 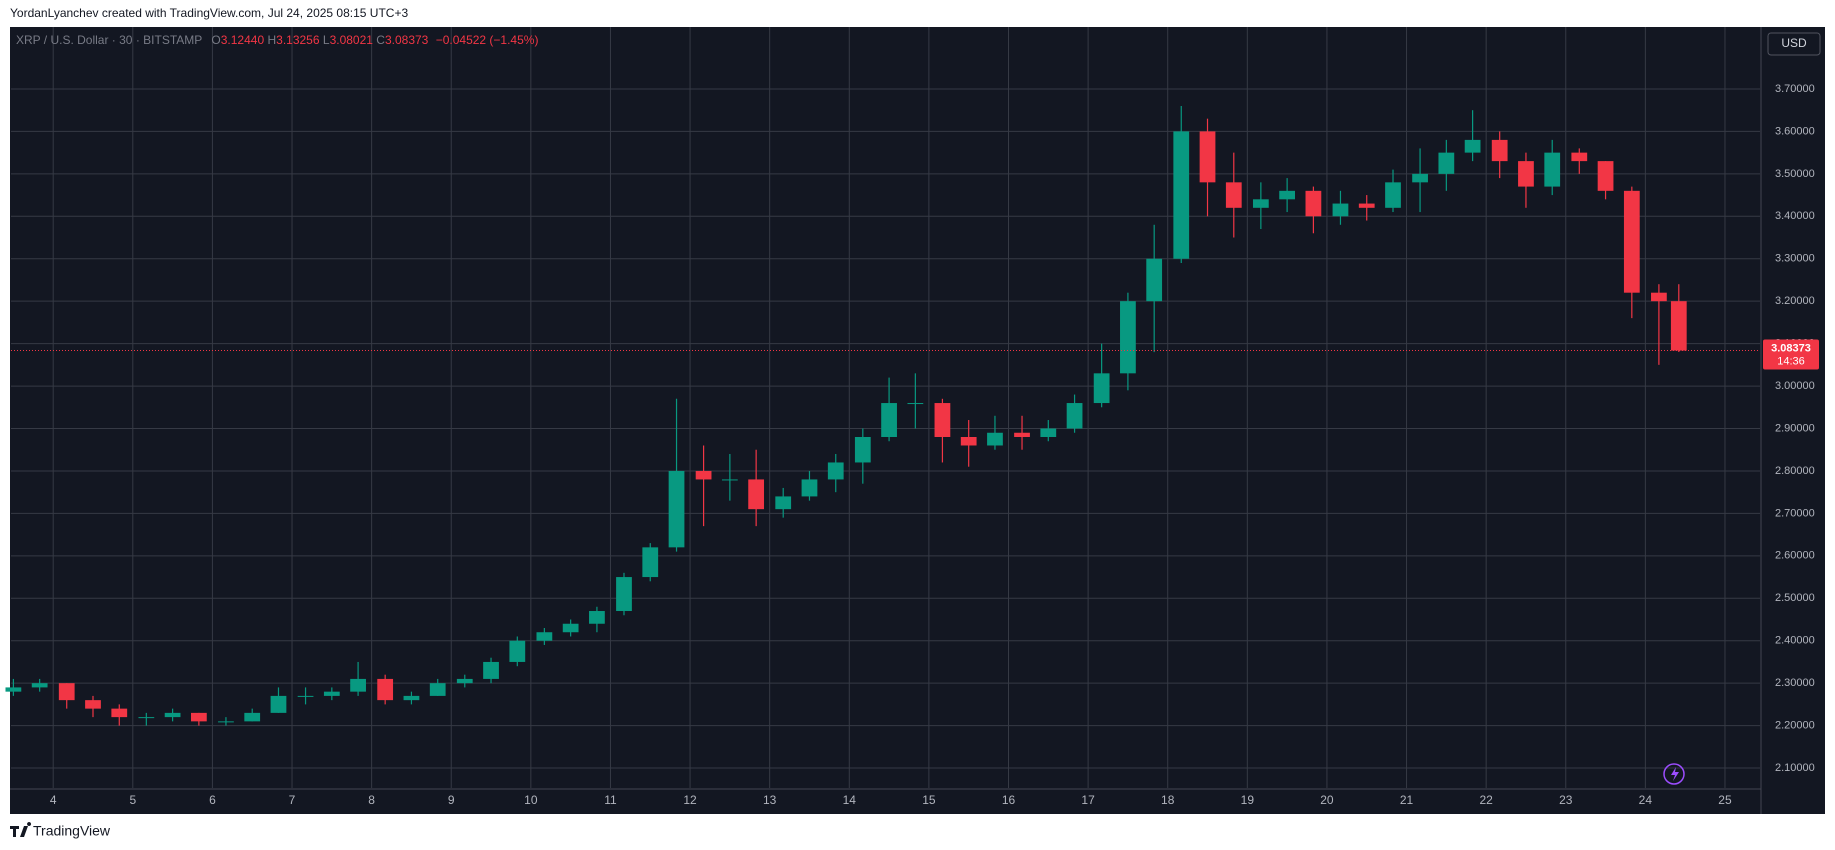 What do you see at coordinates (352, 40) in the screenshot?
I see `legend-value: 3.08021` at bounding box center [352, 40].